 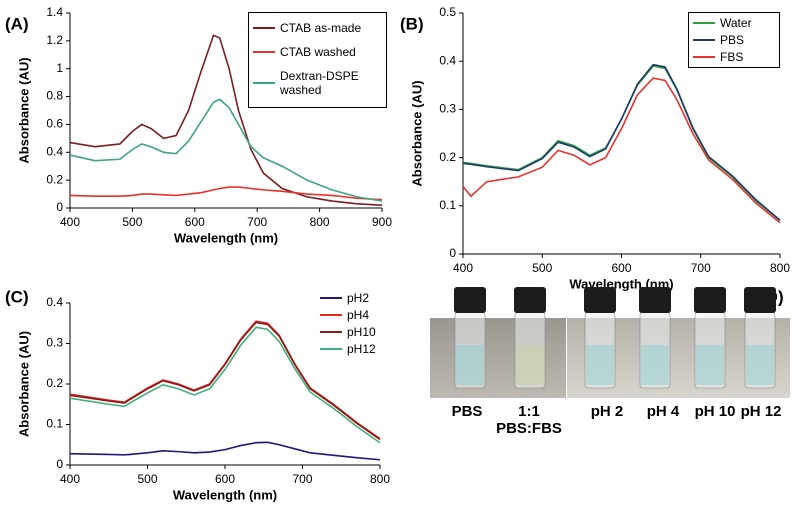 I want to click on legend-item: Dextran-DSPE washed, so click(x=317, y=83).